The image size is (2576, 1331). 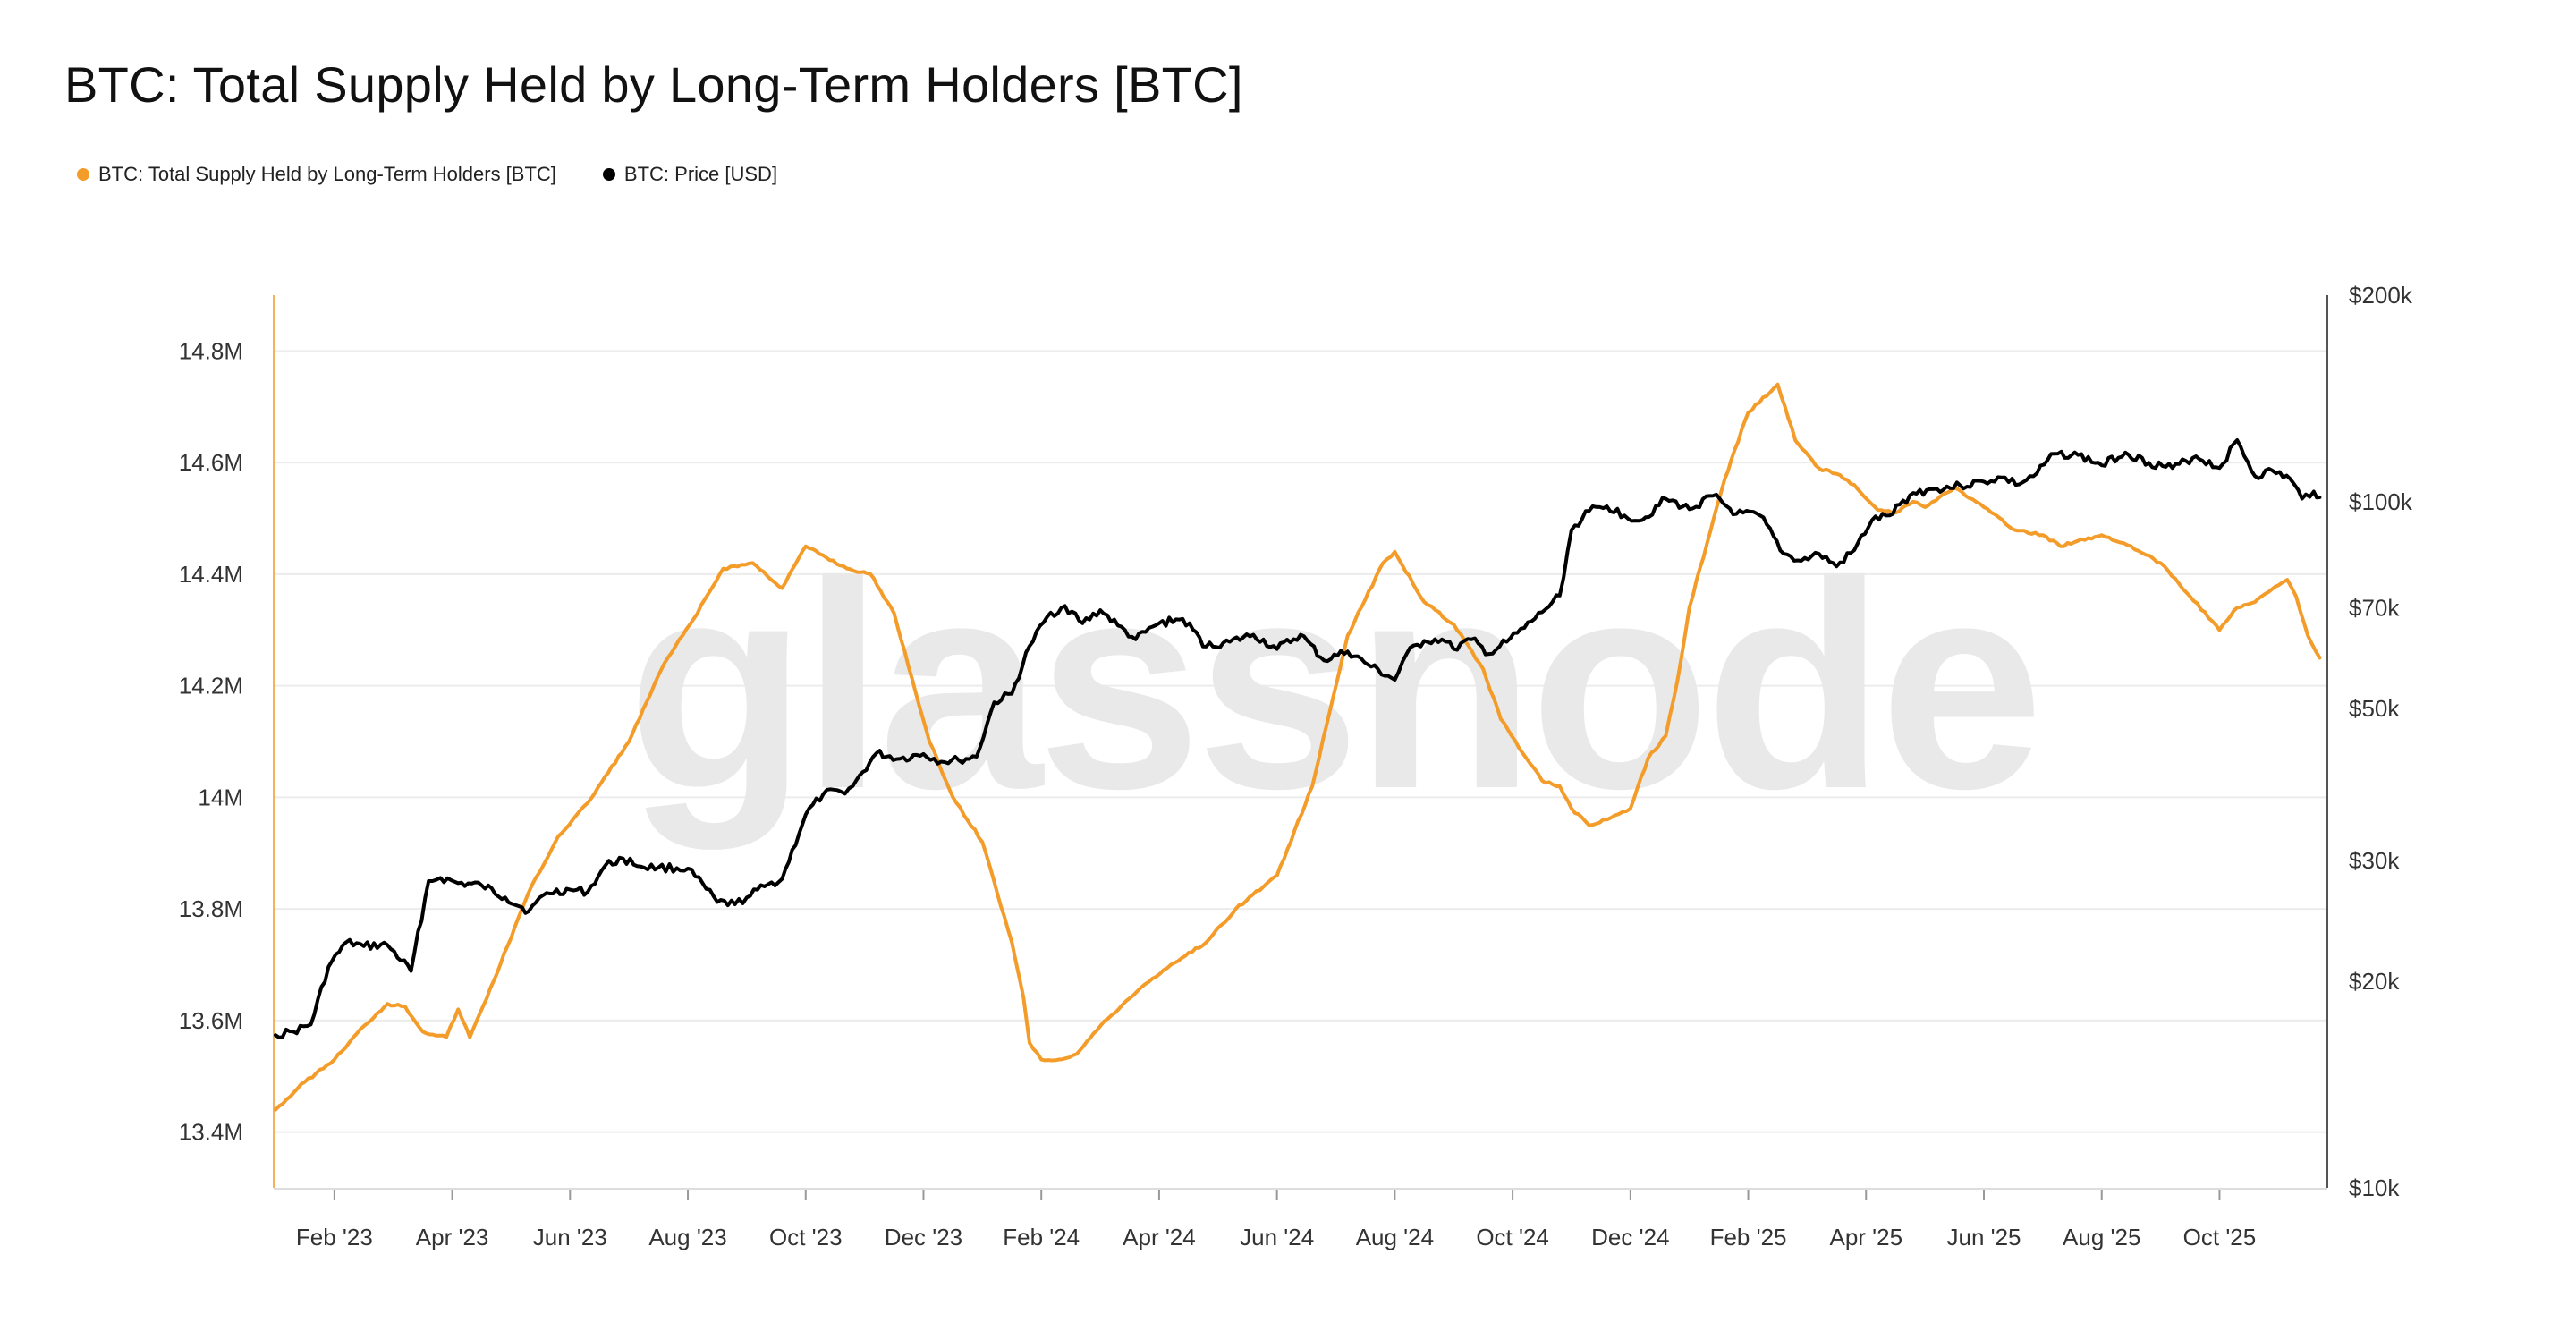 What do you see at coordinates (220, 797) in the screenshot?
I see `y-left-tick-label: 14M` at bounding box center [220, 797].